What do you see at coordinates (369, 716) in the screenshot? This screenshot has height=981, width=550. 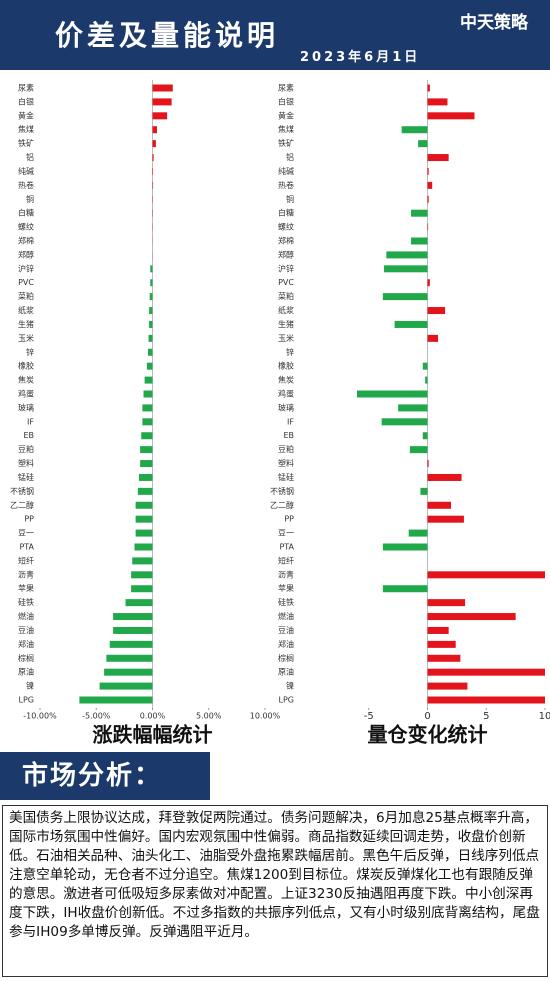 I see `x-tick-label: -5` at bounding box center [369, 716].